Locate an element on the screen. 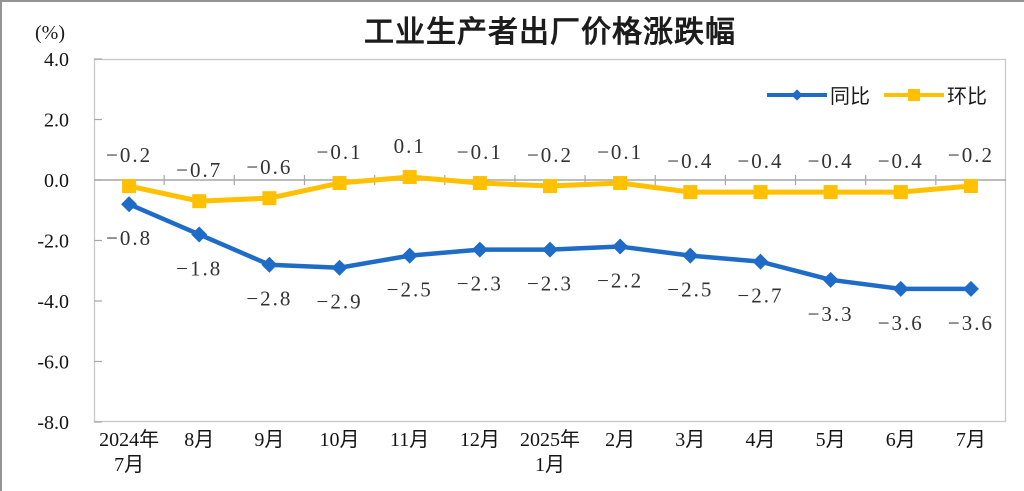 The image size is (1024, 491). svg-text: 2月 is located at coordinates (620, 440).